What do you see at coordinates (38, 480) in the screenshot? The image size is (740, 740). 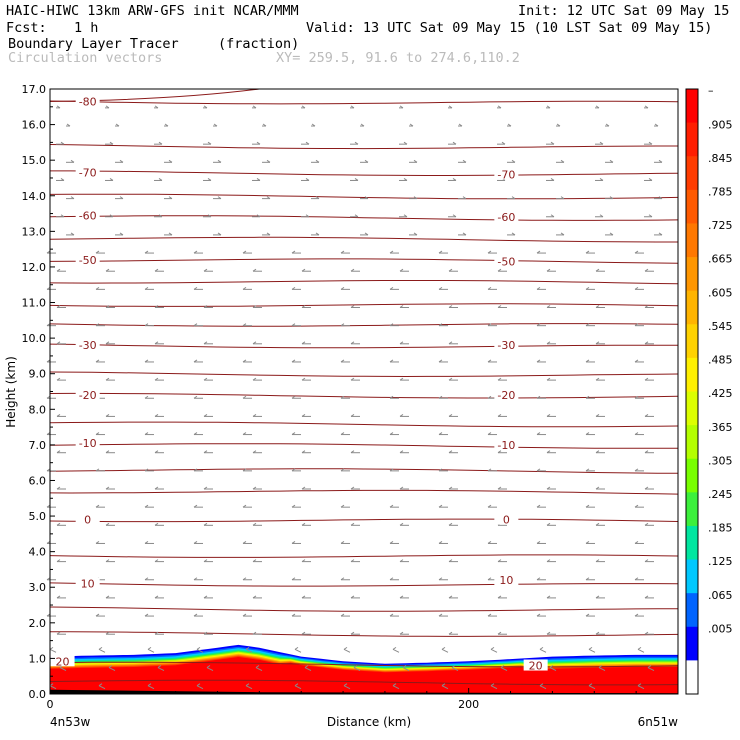 I see `y-tick-label: 6.0` at bounding box center [38, 480].